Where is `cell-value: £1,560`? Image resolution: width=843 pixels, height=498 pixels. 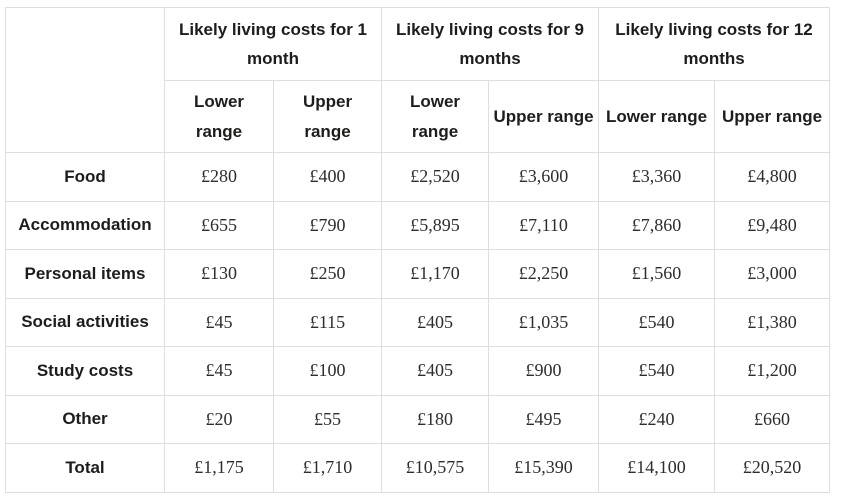 cell-value: £1,560 is located at coordinates (657, 274).